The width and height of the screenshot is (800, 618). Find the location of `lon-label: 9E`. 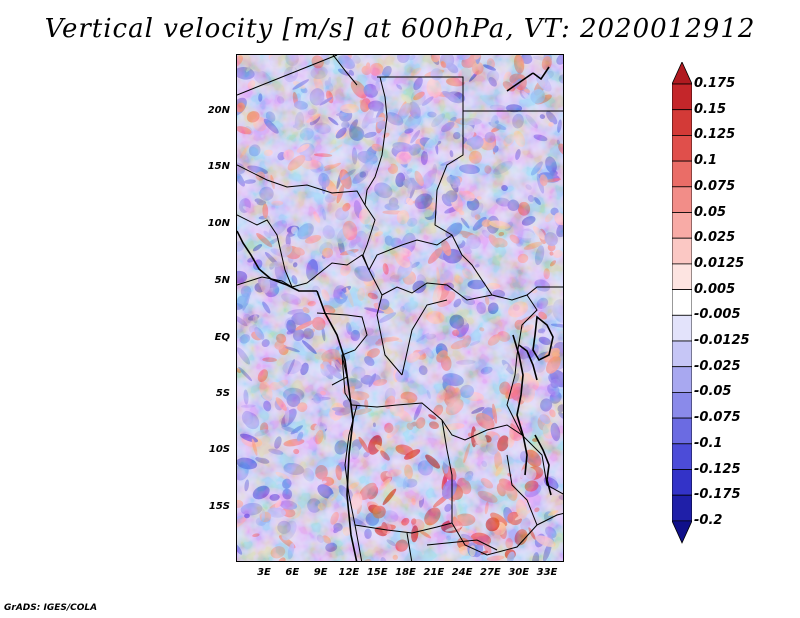

lon-label: 9E is located at coordinates (320, 572).